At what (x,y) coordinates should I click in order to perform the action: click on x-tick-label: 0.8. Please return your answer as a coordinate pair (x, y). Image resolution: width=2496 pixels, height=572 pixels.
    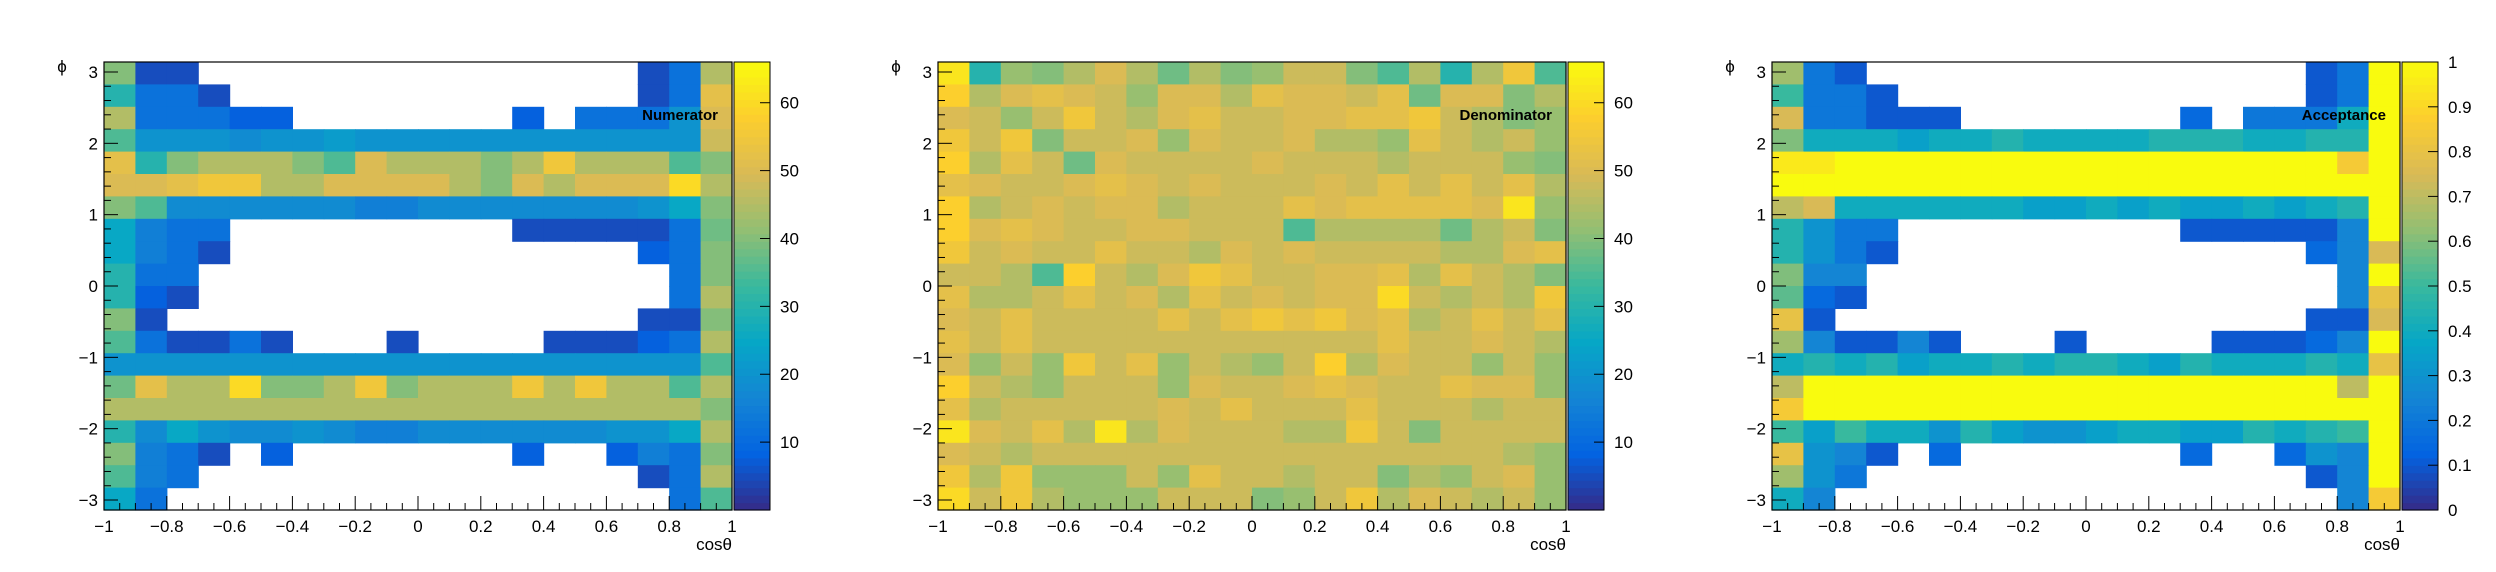
    Looking at the image, I should click on (1503, 526).